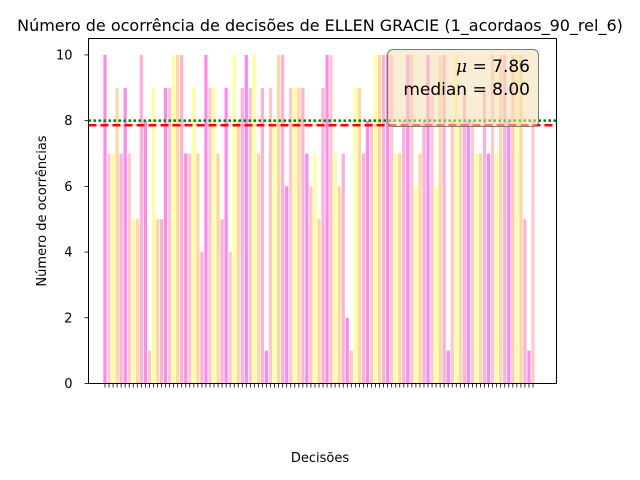 The width and height of the screenshot is (640, 480). What do you see at coordinates (72, 220) in the screenshot?
I see `y-axis-group: 0 2 4 6 8 10` at bounding box center [72, 220].